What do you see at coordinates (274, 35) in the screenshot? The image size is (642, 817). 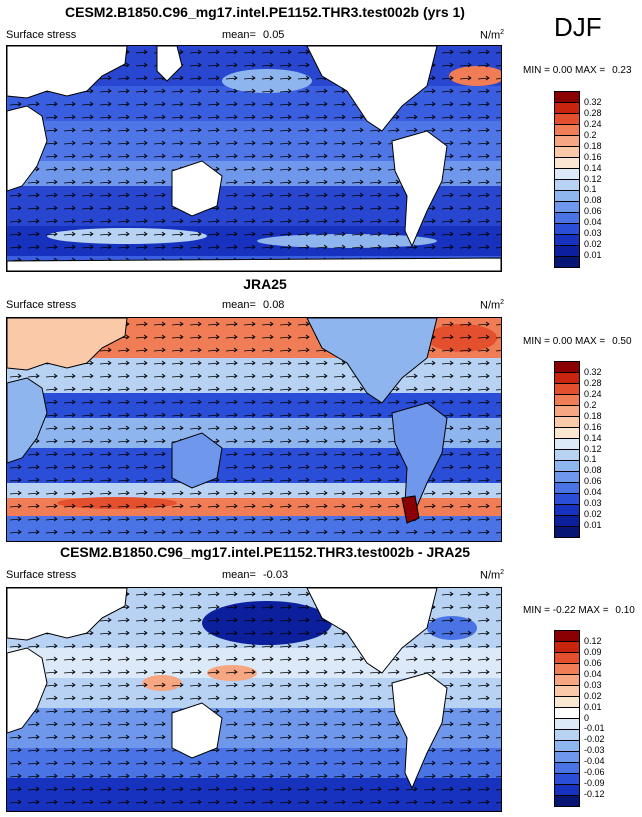 I see `panel-1-mean-value: 0.05` at bounding box center [274, 35].